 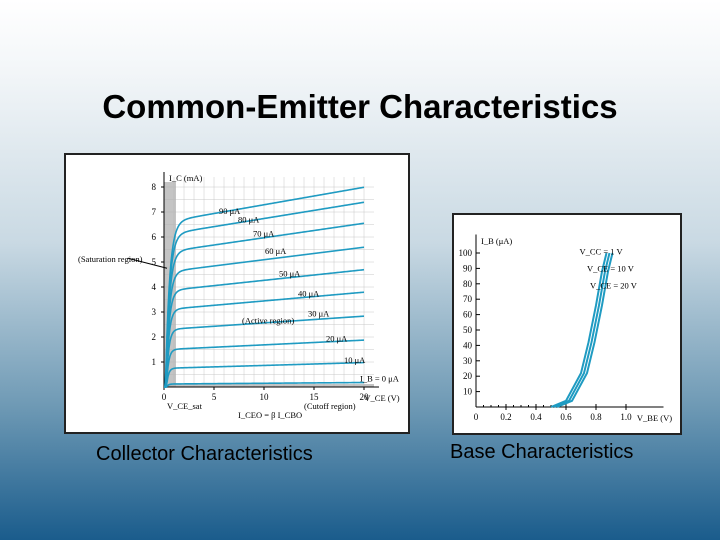 What do you see at coordinates (154, 212) in the screenshot?
I see `y-tick-label: 7` at bounding box center [154, 212].